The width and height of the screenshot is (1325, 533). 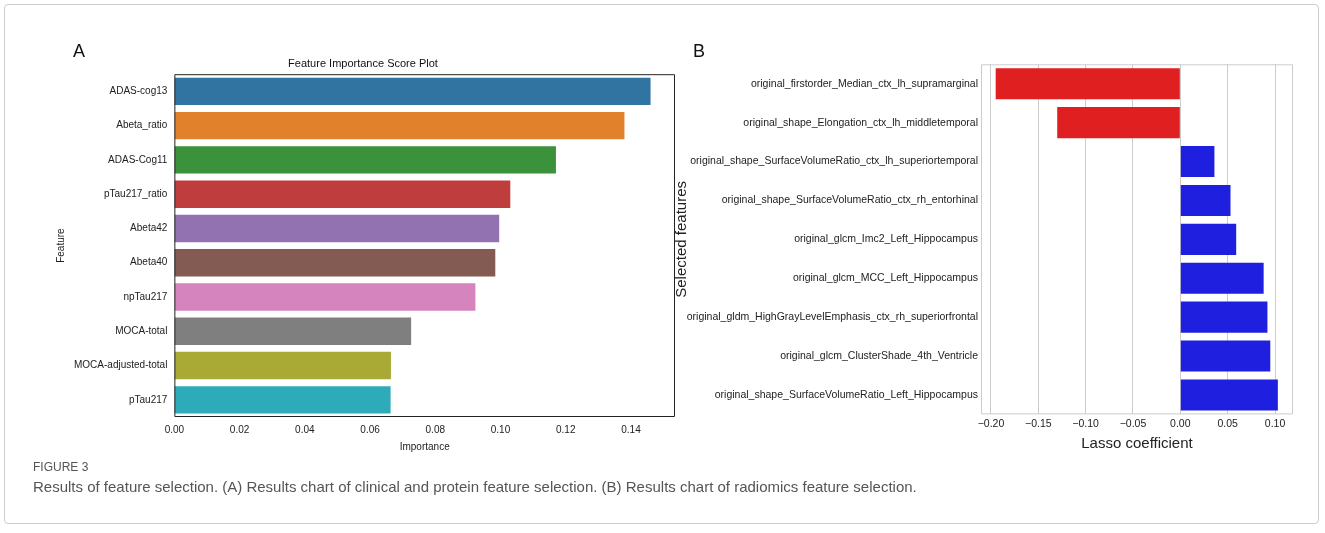 I want to click on y-tick-label: Abeta40, so click(x=149, y=262).